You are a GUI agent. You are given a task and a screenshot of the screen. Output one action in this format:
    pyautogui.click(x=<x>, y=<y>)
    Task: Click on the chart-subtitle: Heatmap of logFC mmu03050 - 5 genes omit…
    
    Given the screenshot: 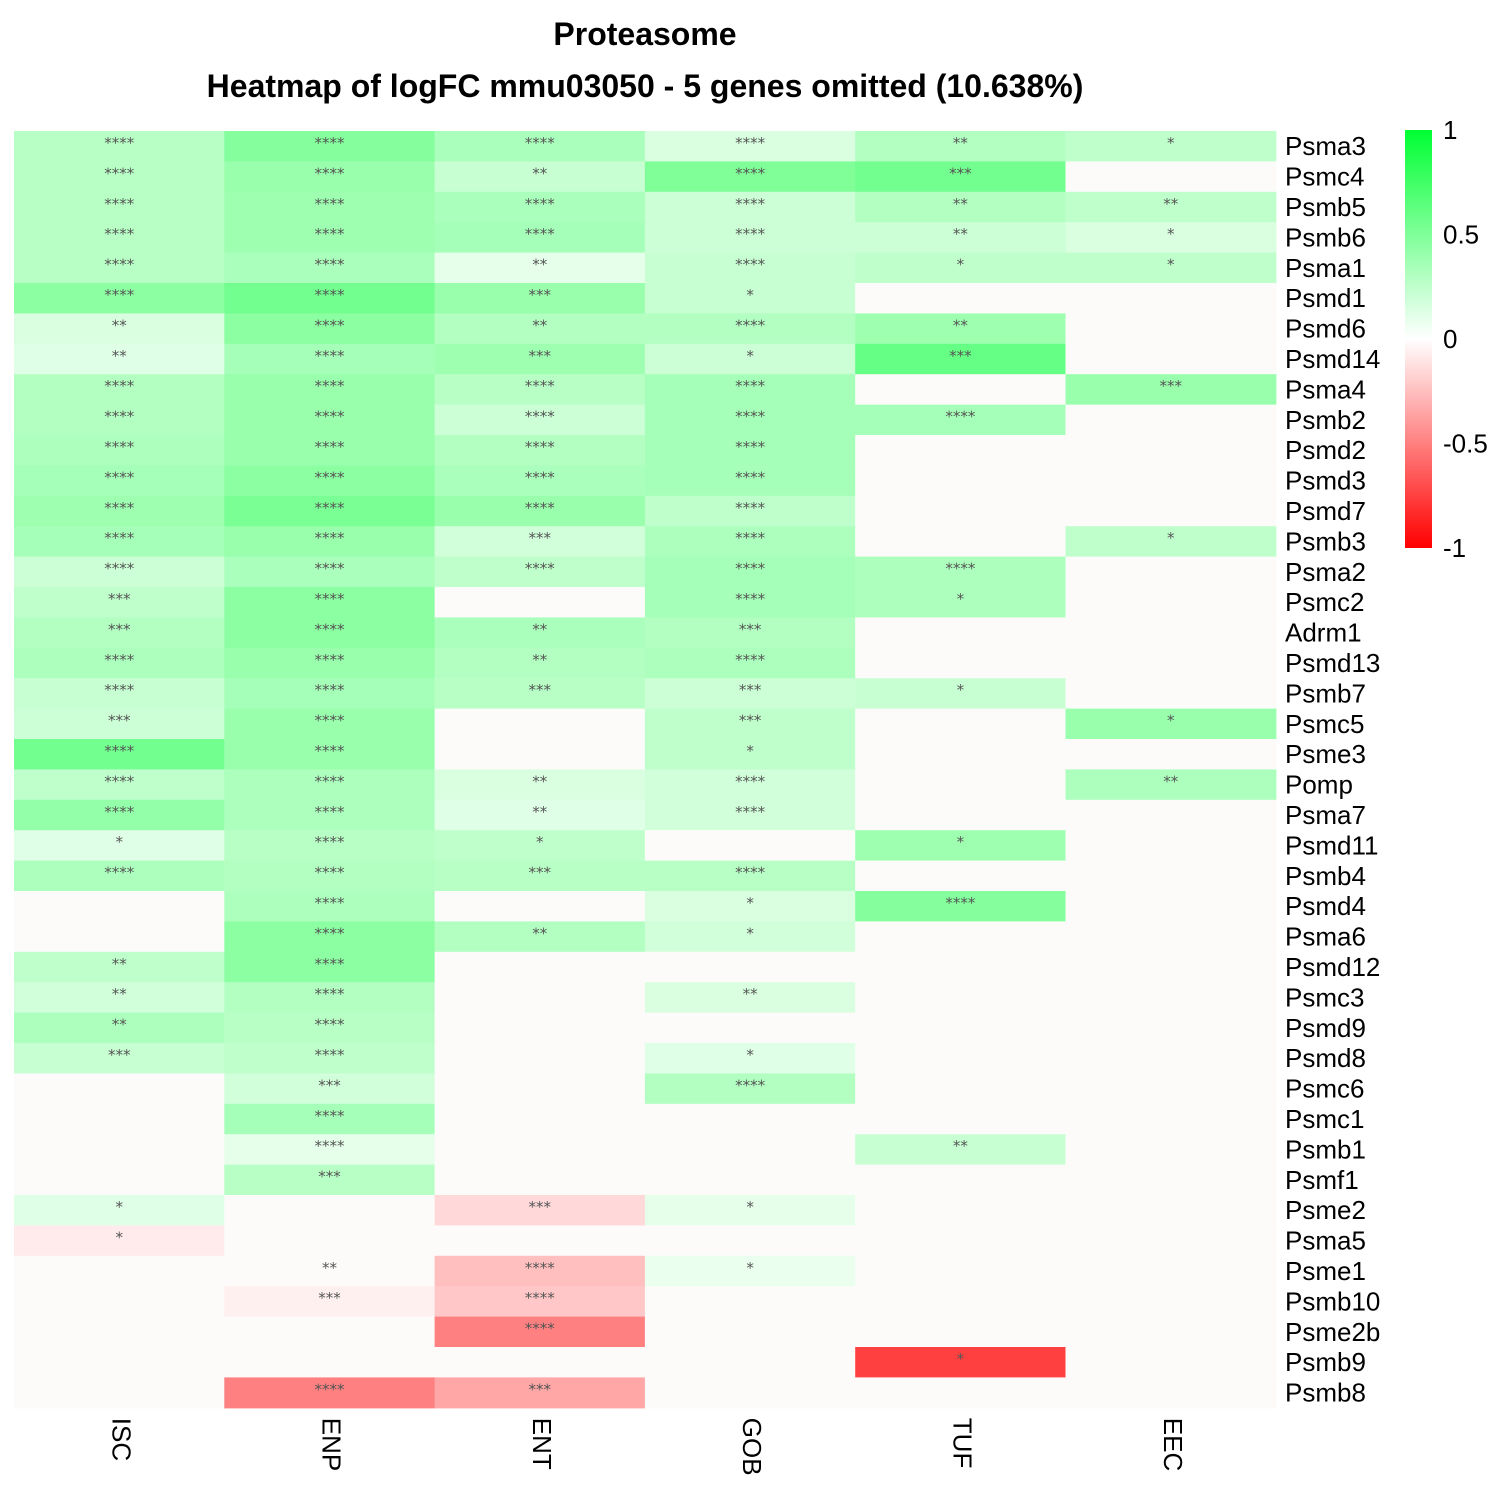 What is the action you would take?
    pyautogui.click(x=645, y=86)
    